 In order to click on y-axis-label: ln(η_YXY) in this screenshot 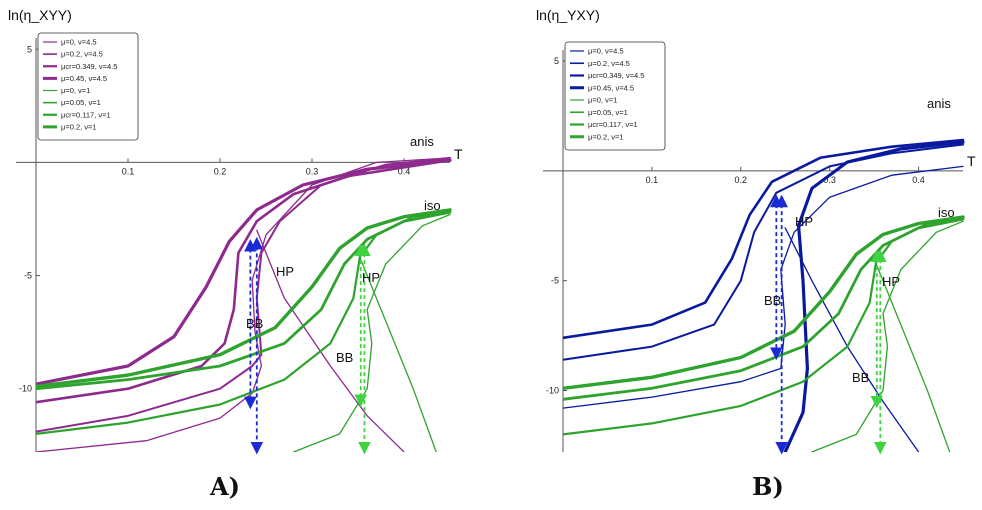, I will do `click(568, 15)`.